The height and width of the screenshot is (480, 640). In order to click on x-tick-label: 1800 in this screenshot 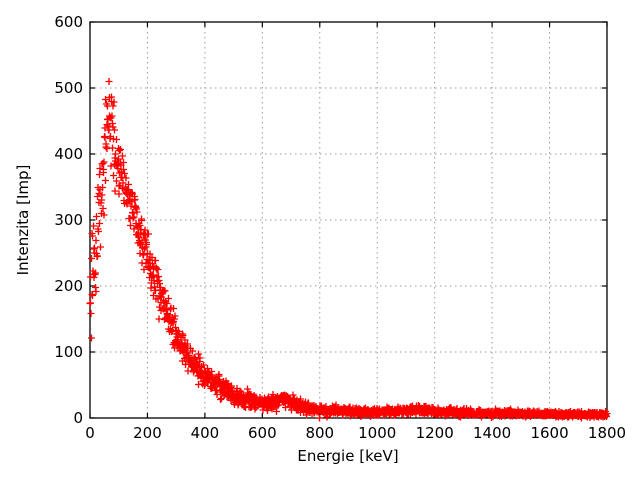, I will do `click(607, 433)`.